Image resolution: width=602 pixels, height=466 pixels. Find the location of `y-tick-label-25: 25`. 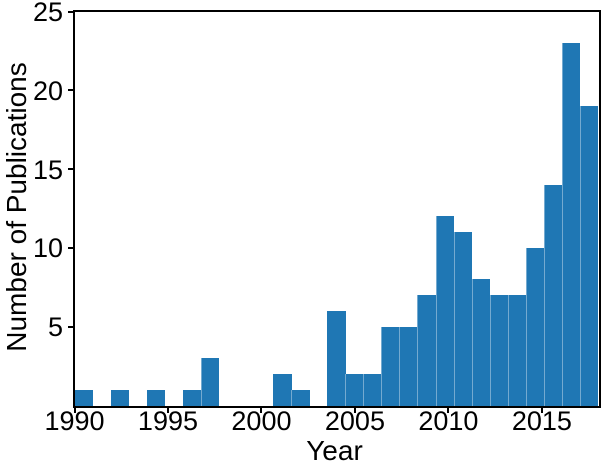

y-tick-label-25: 25 is located at coordinates (47, 13).